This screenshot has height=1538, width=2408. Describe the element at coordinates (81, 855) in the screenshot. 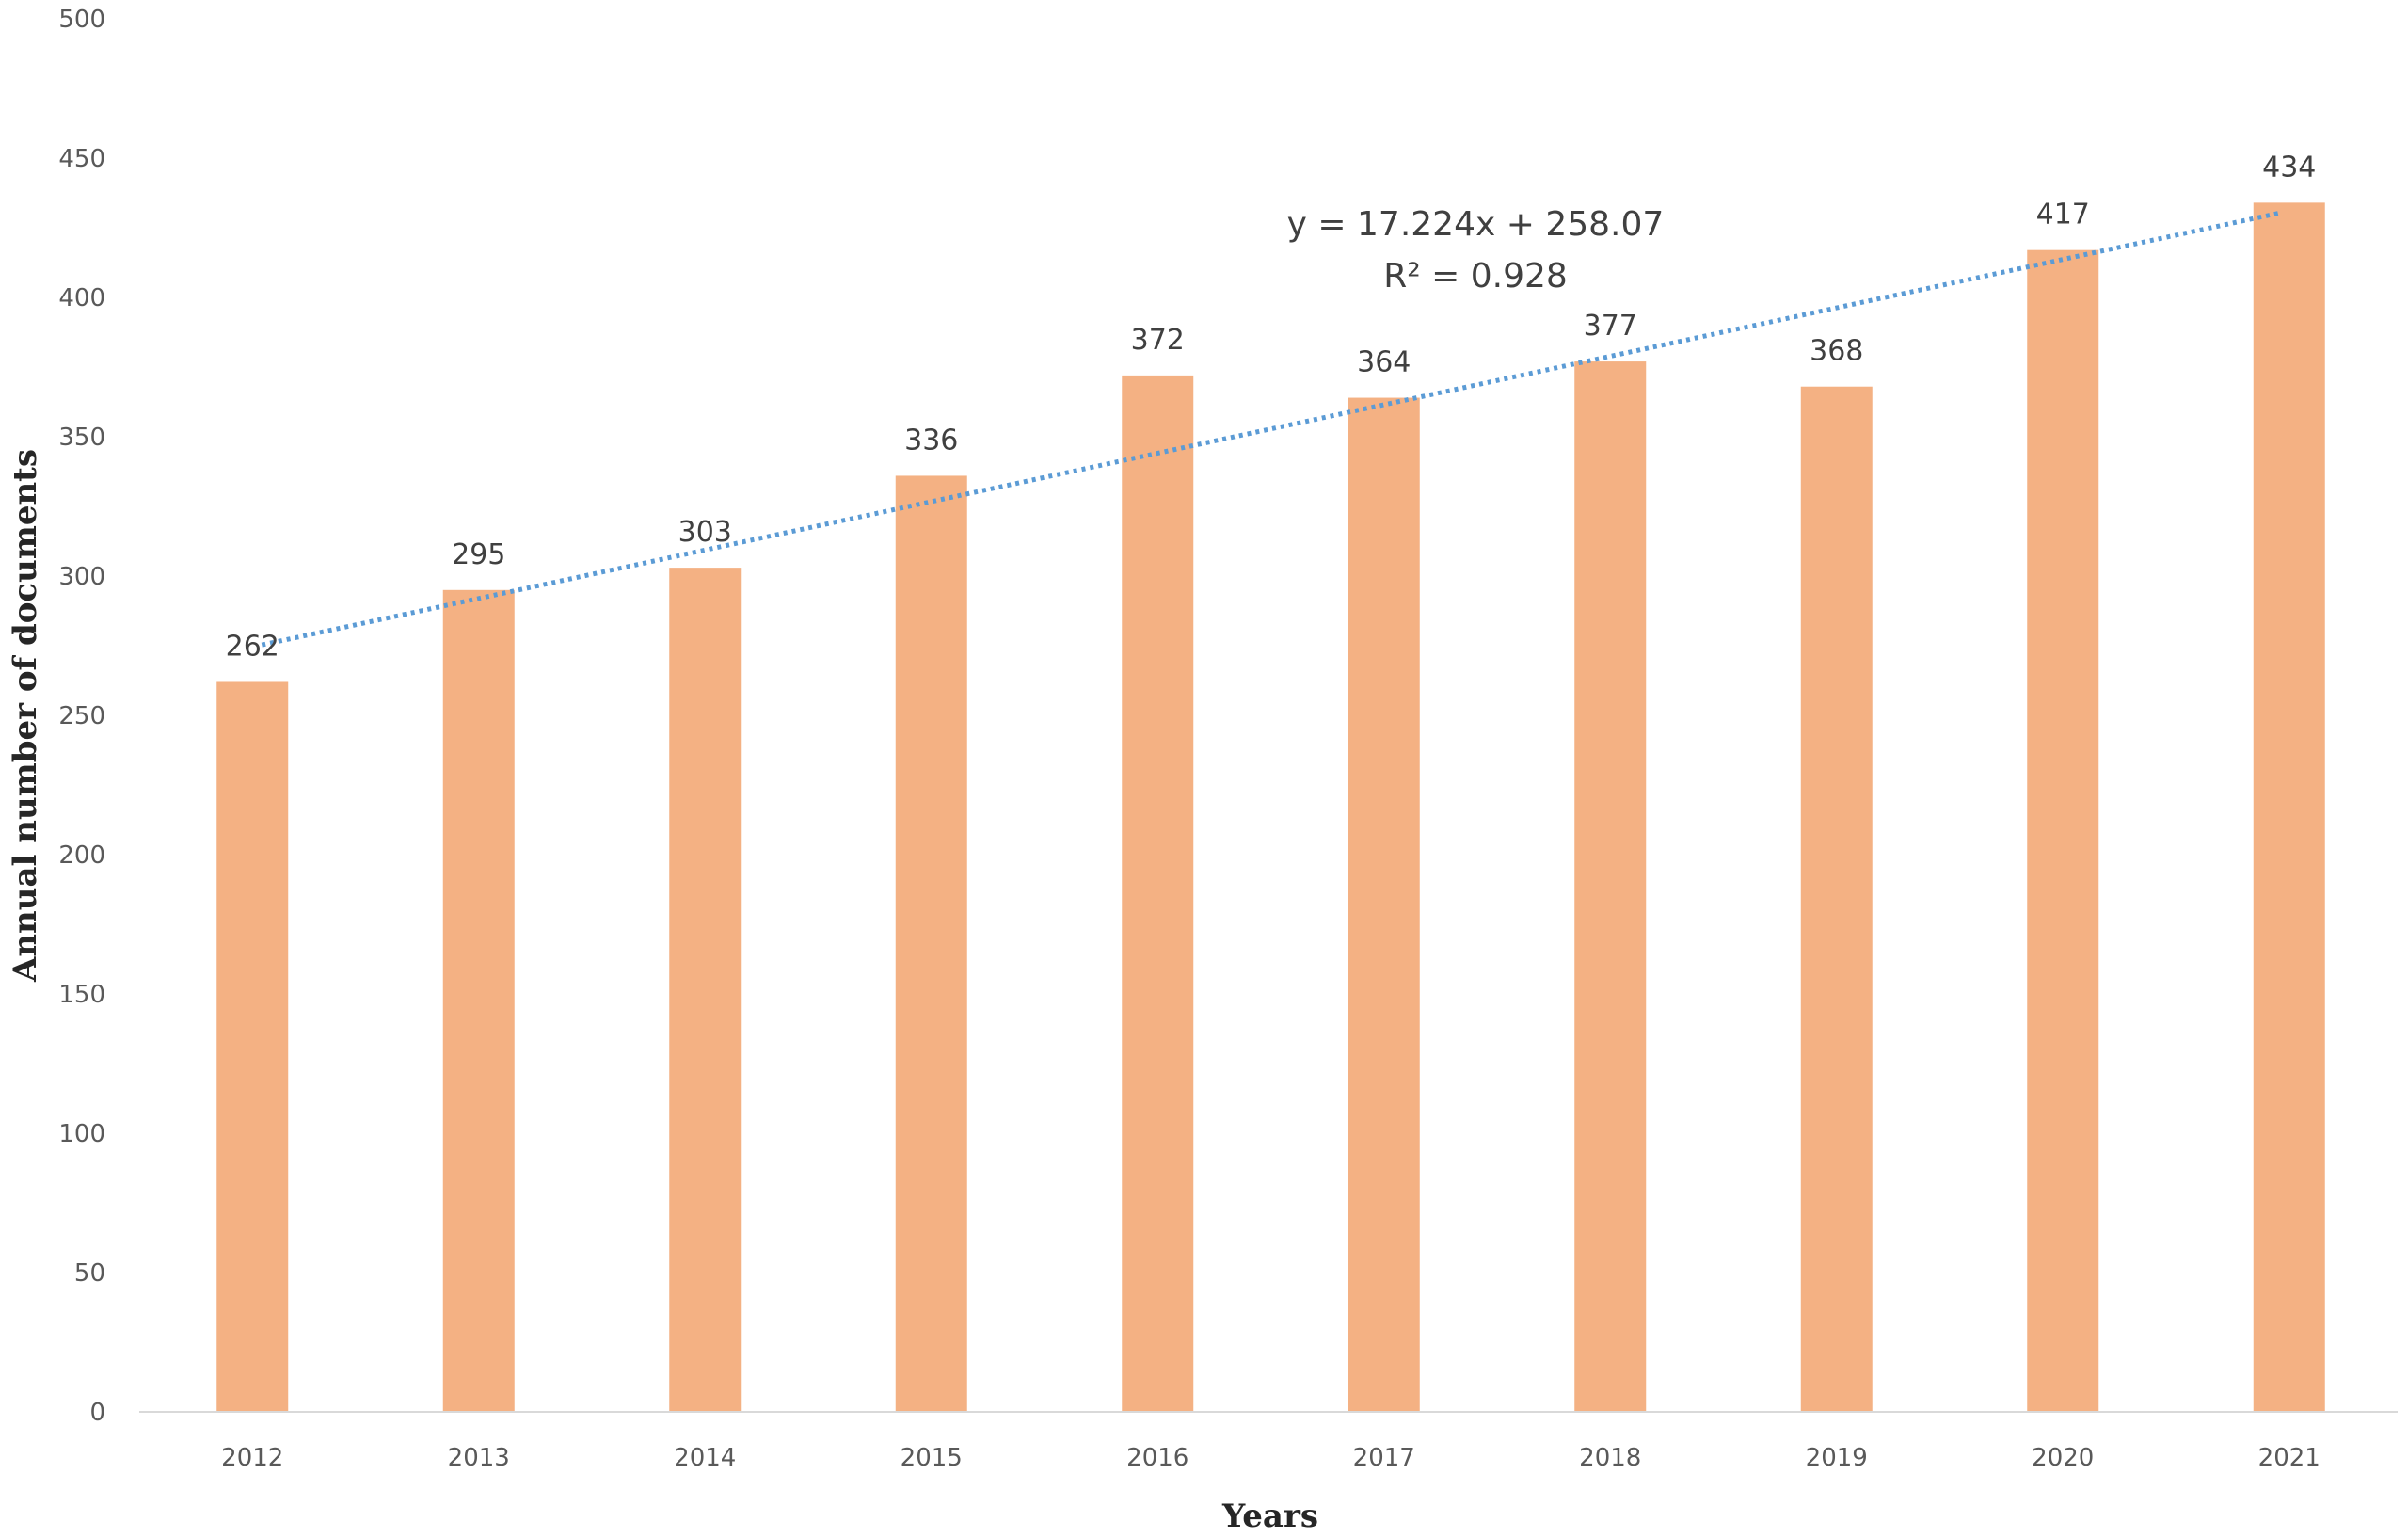

I see `y-tick-label: 200` at that location.